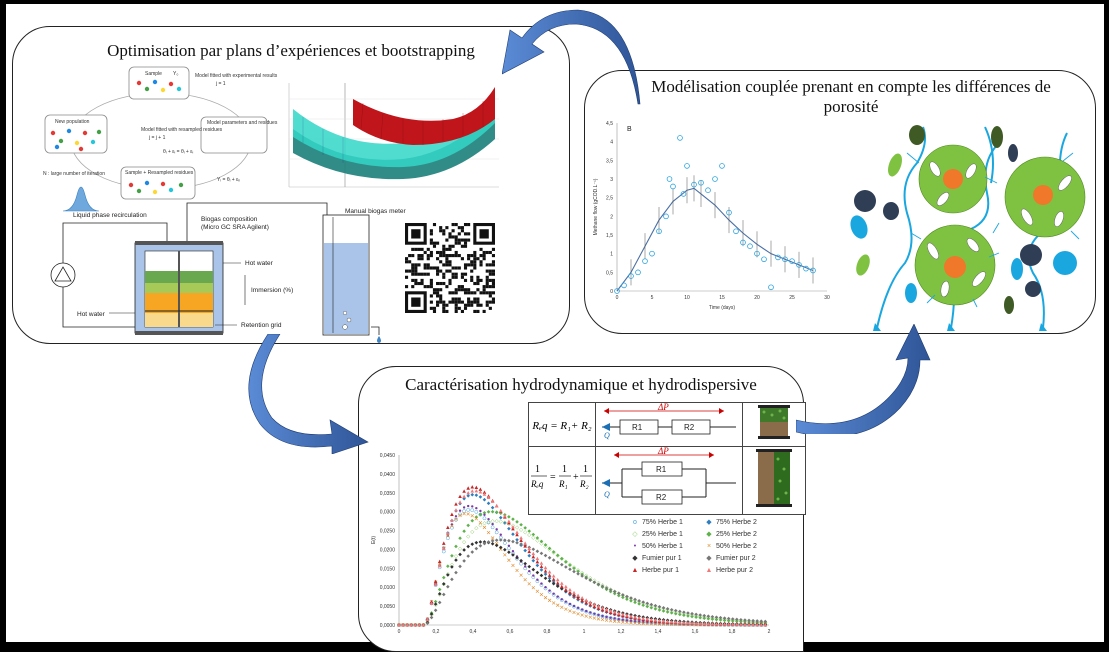 Image resolution: width=1109 pixels, height=652 pixels. Describe the element at coordinates (662, 558) in the screenshot. I see `legend-label: Fumier pur 1` at that location.